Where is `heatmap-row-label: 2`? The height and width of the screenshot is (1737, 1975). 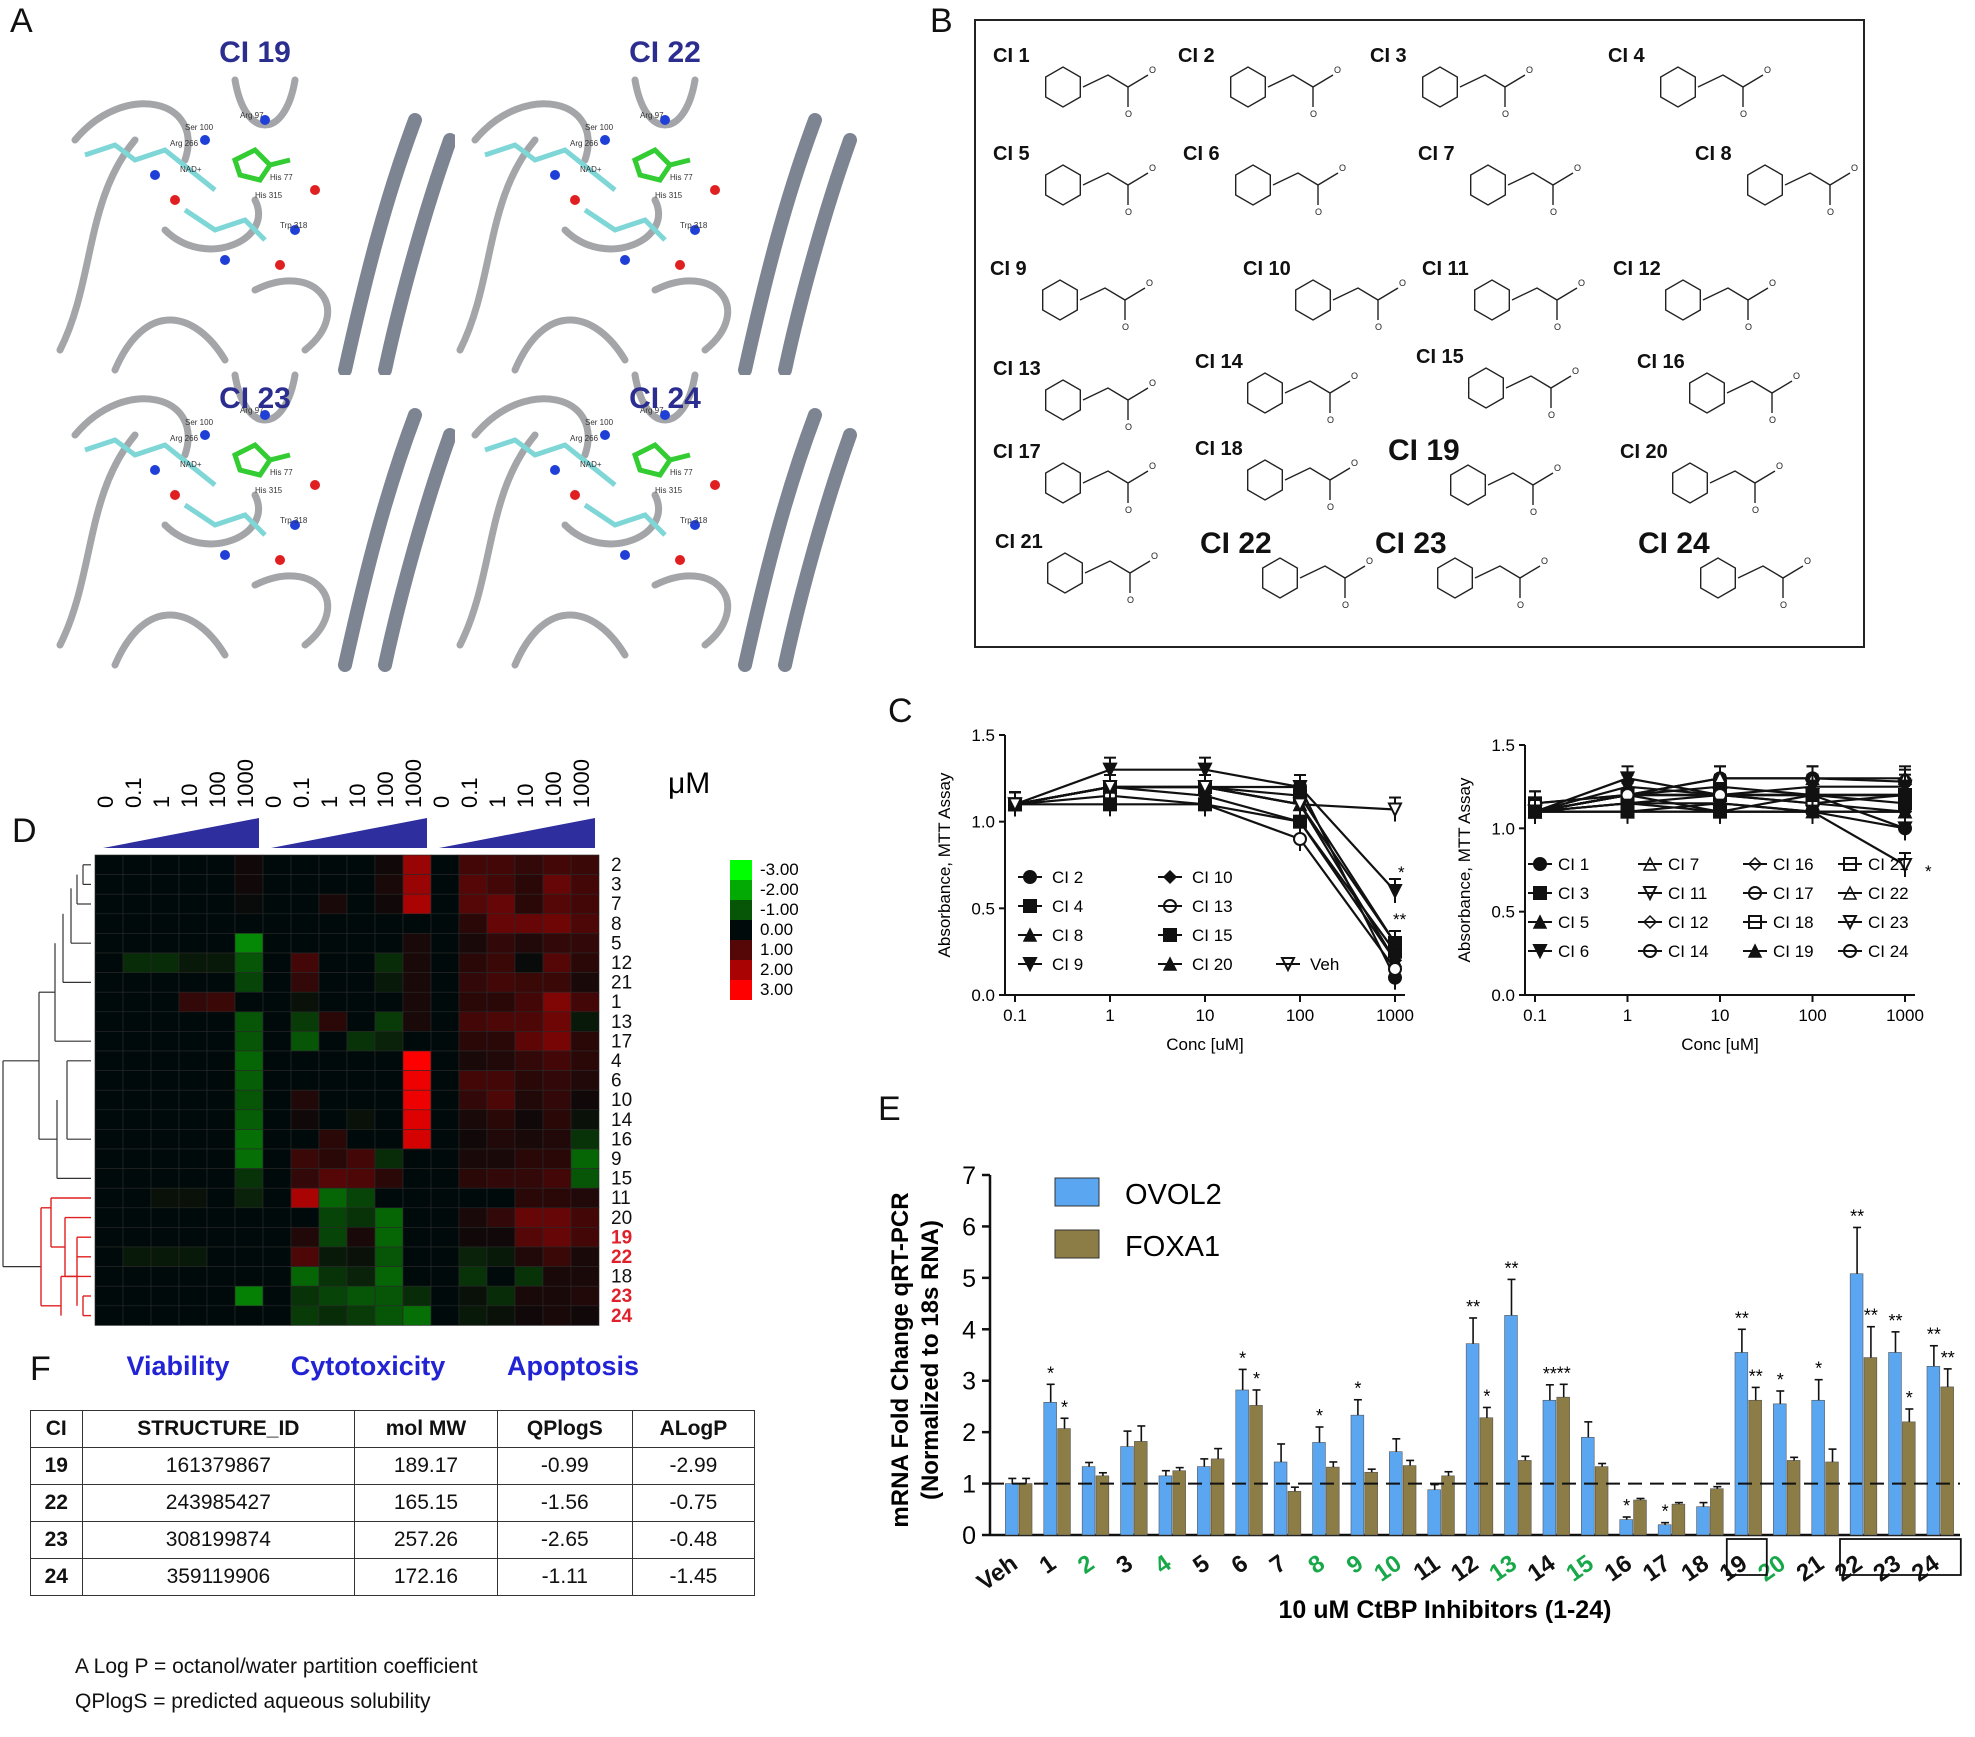 heatmap-row-label: 2 is located at coordinates (616, 865).